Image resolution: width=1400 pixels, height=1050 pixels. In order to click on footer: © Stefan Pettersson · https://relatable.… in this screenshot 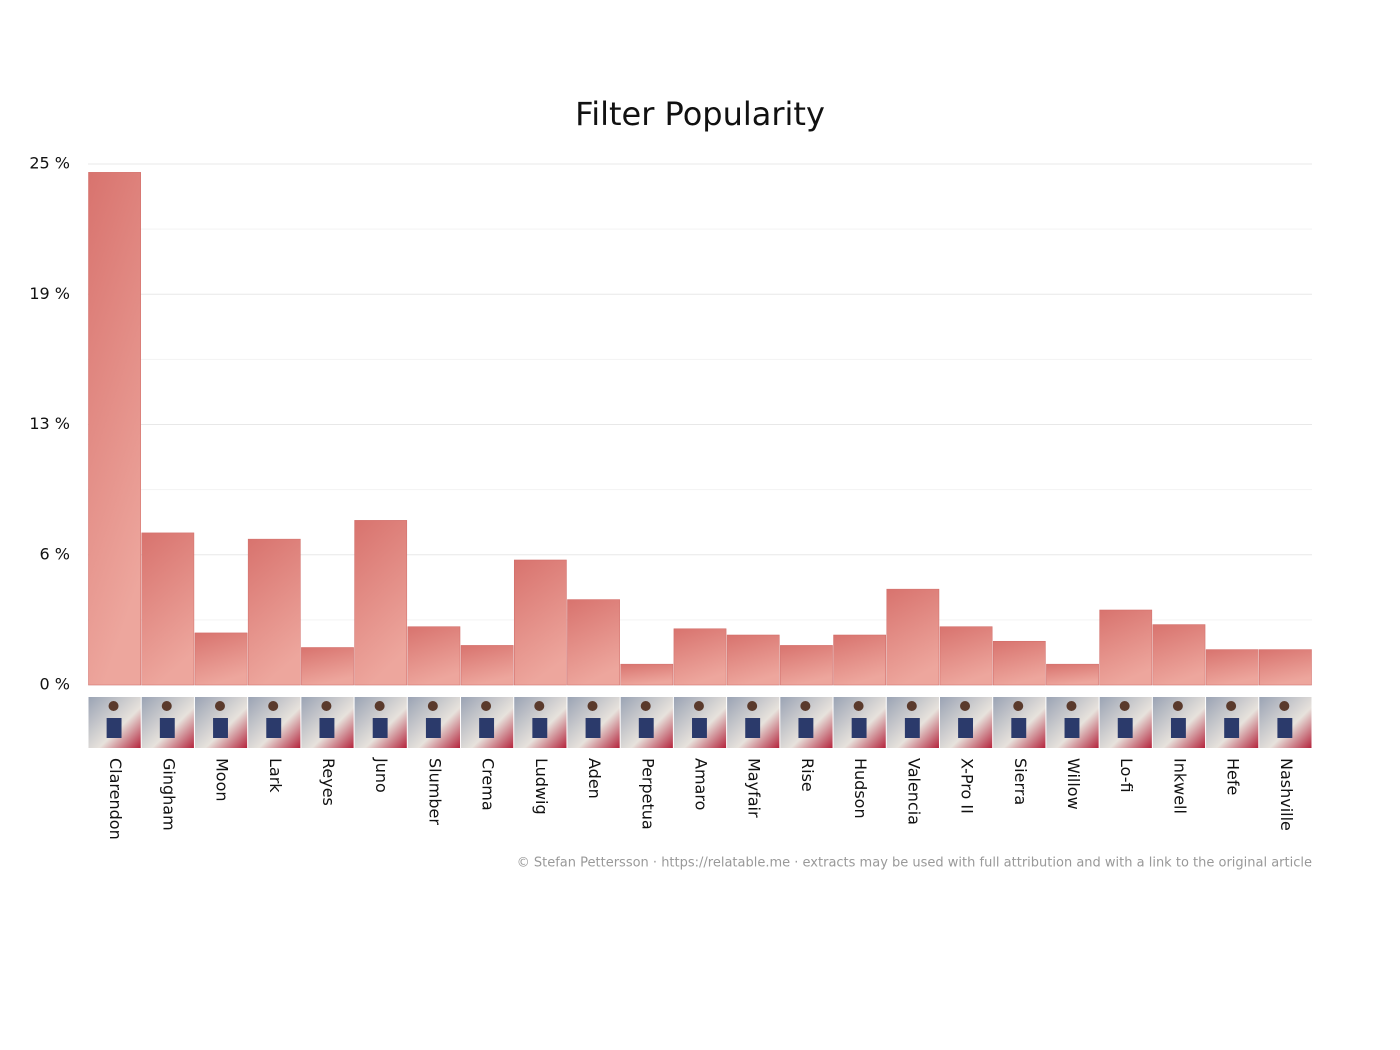, I will do `click(914, 863)`.